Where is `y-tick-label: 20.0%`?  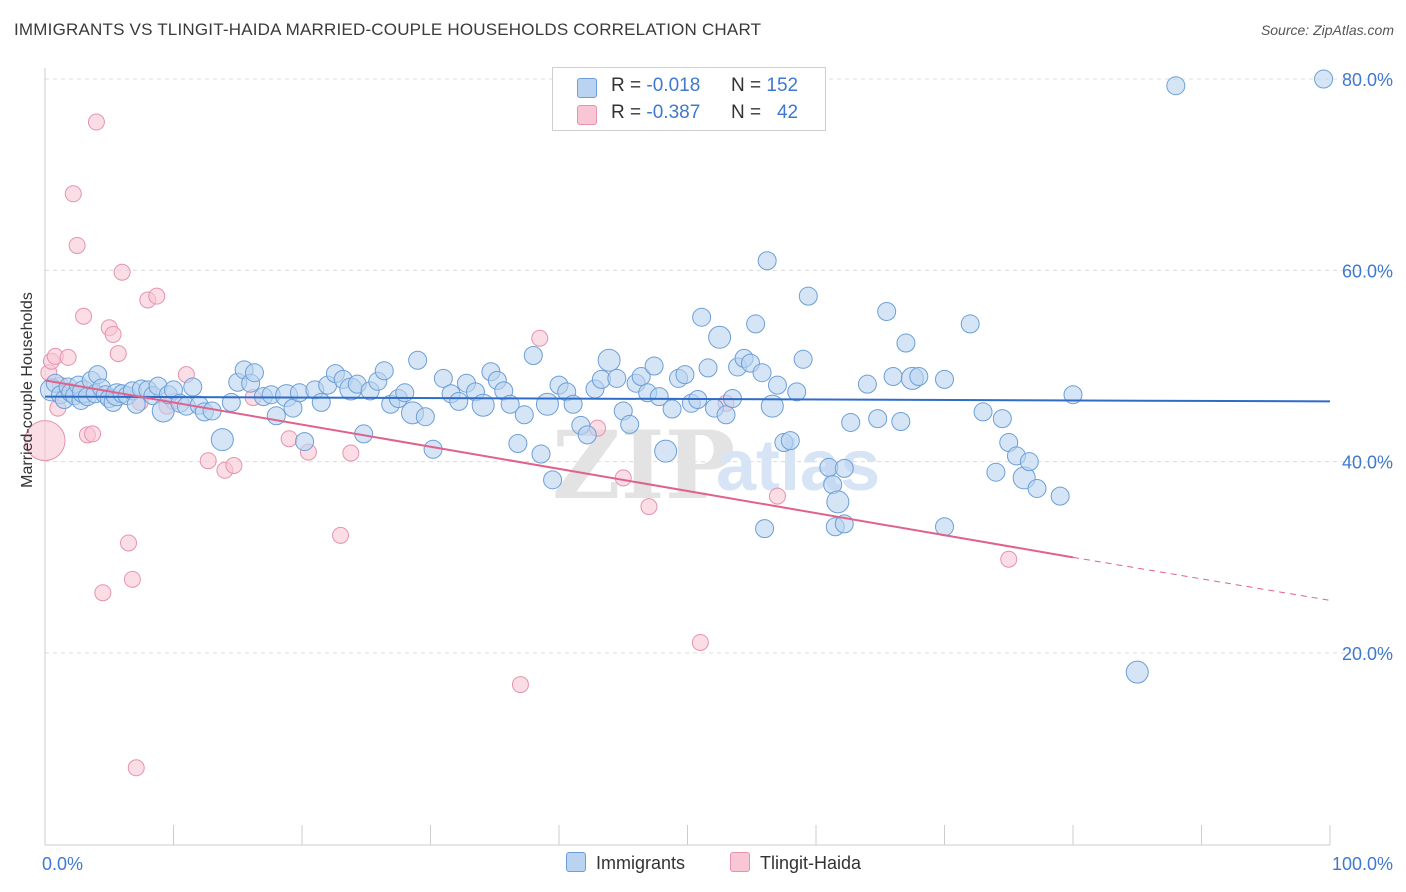
y-tick-label: 20.0% is located at coordinates (1367, 654).